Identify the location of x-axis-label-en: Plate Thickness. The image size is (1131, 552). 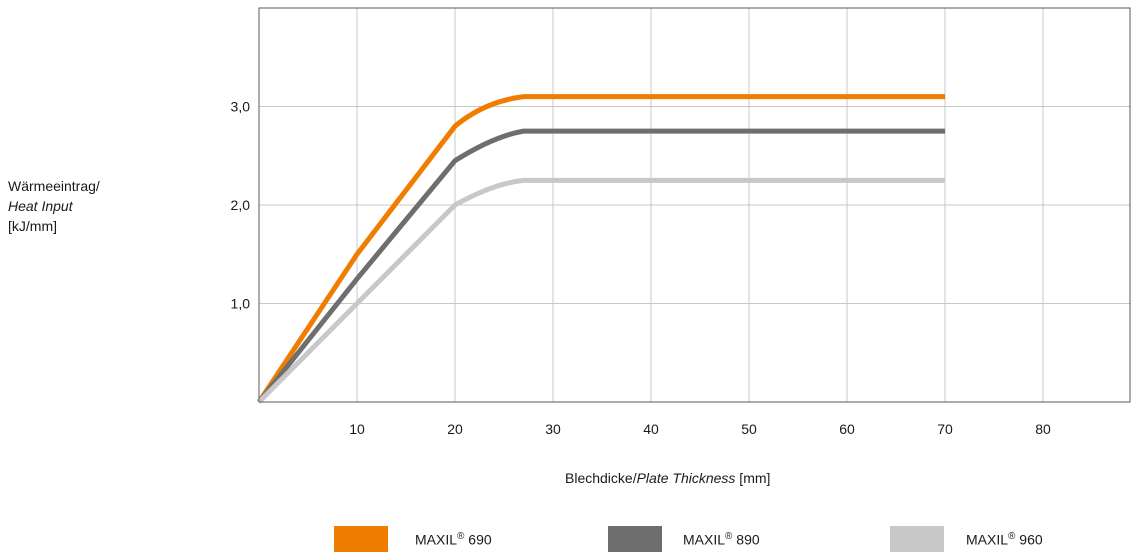
(686, 478).